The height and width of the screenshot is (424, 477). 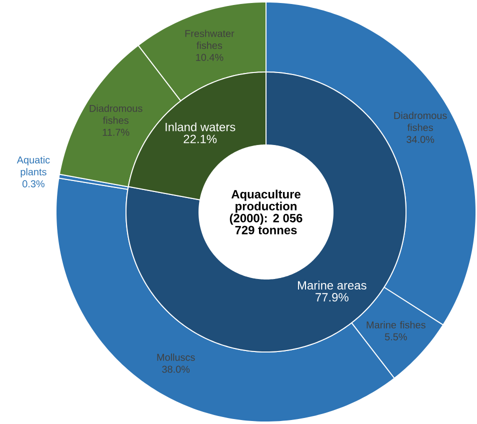 I want to click on data-label: 5.5%, so click(x=395, y=336).